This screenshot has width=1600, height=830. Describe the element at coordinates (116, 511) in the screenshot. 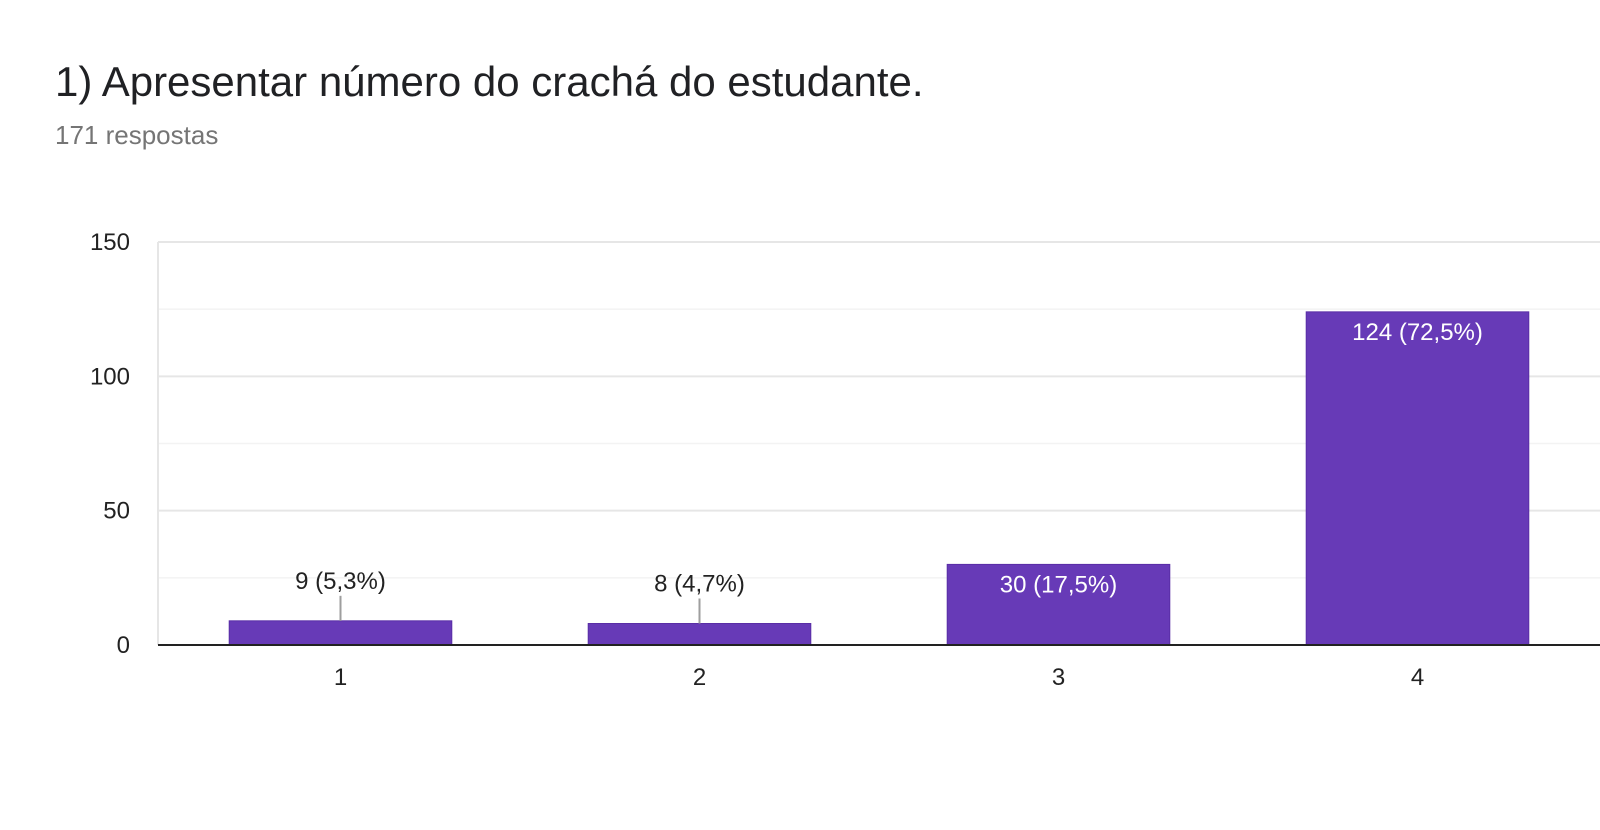

I see `y-tick-label: 50` at that location.